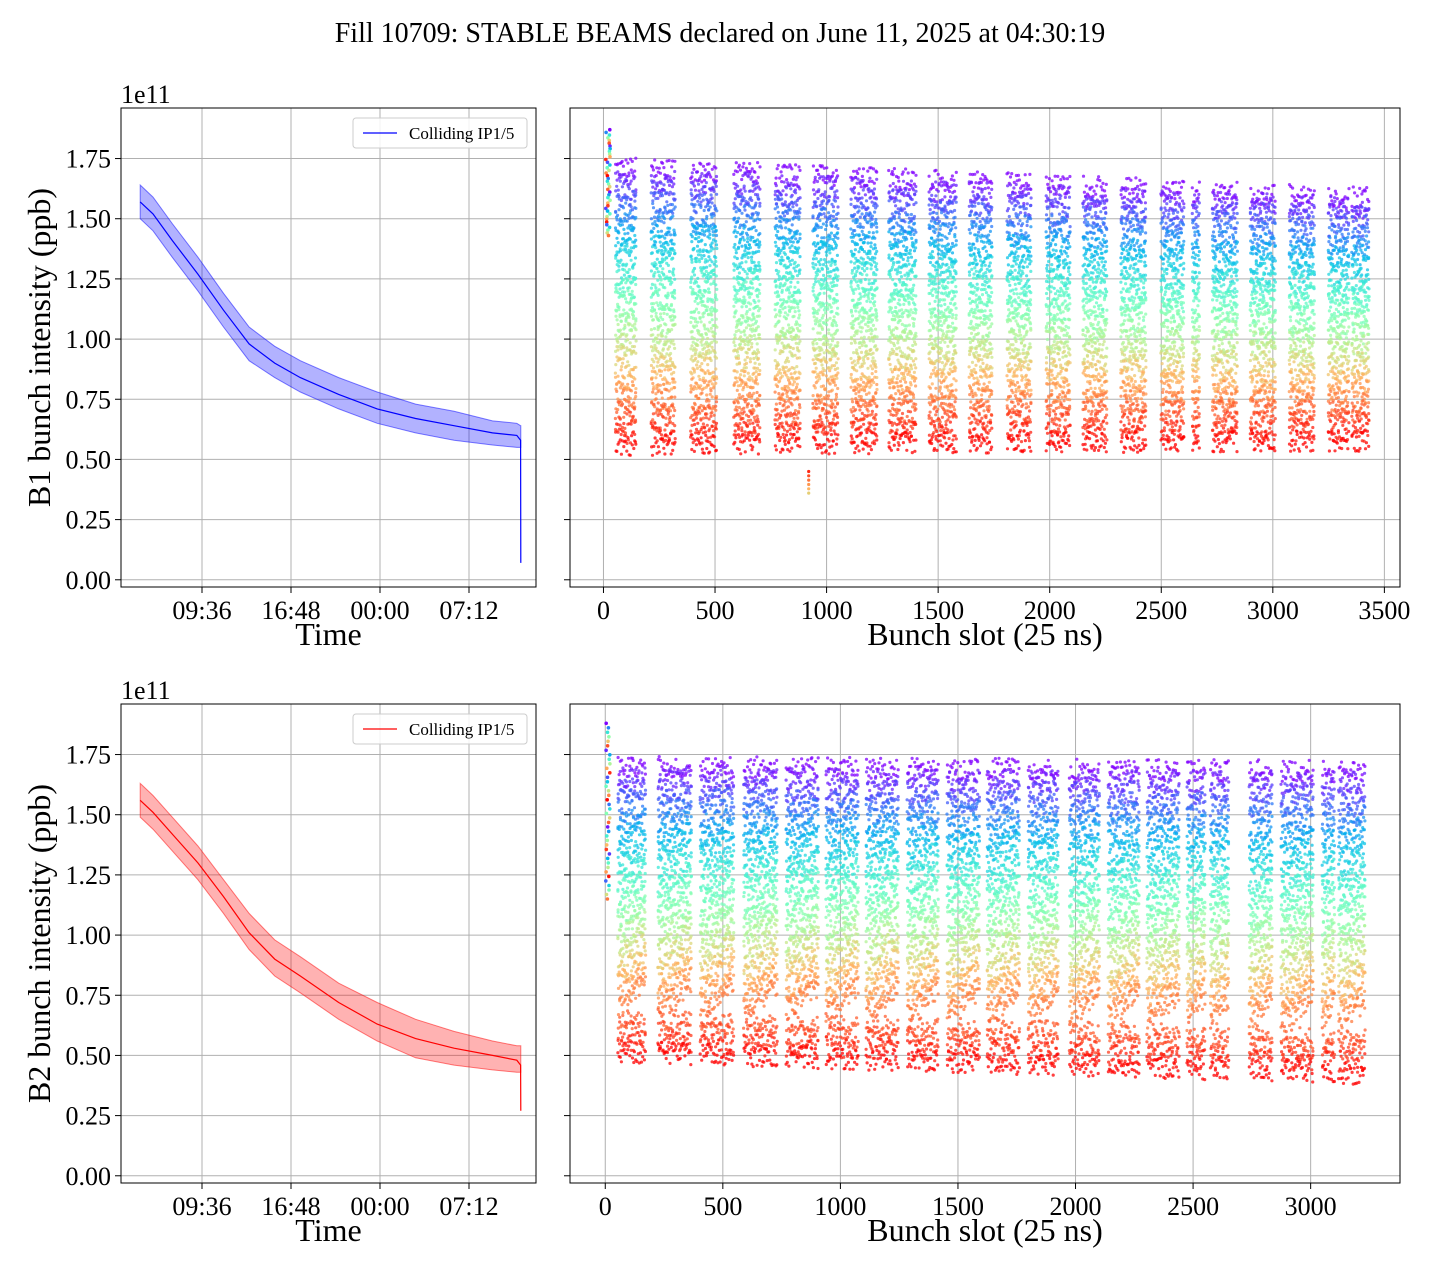  What do you see at coordinates (825, 310) in the screenshot?
I see `bunch-train` at bounding box center [825, 310].